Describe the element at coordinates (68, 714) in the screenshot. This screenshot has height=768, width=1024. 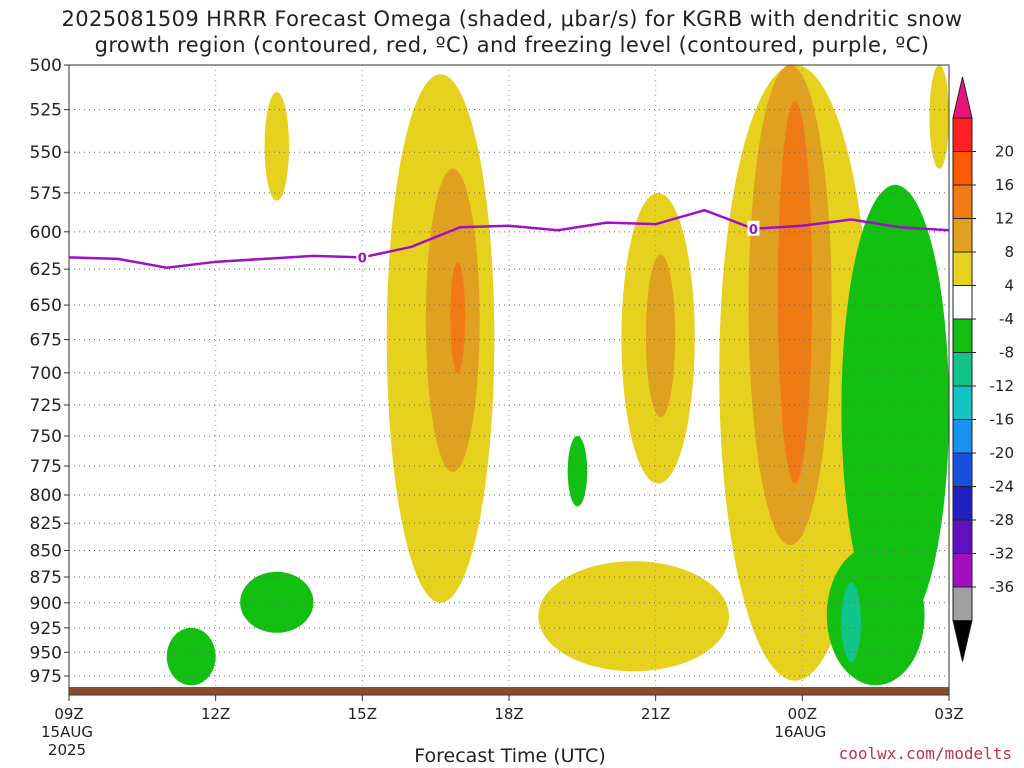
I see `x-tick-label: 09Z` at that location.